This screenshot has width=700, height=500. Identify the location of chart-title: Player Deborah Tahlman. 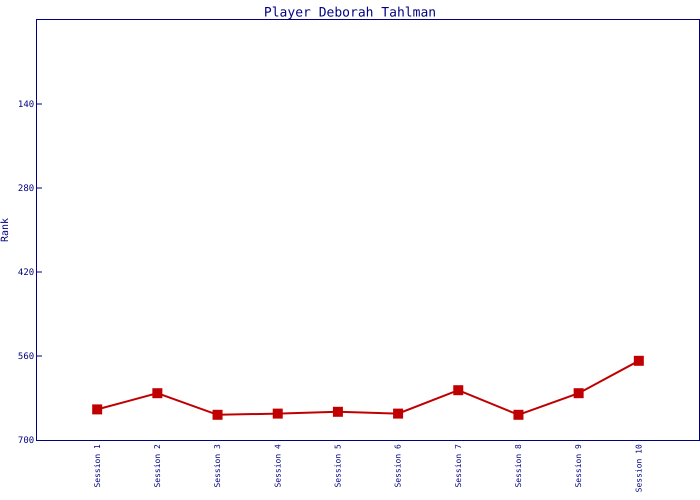
(350, 13).